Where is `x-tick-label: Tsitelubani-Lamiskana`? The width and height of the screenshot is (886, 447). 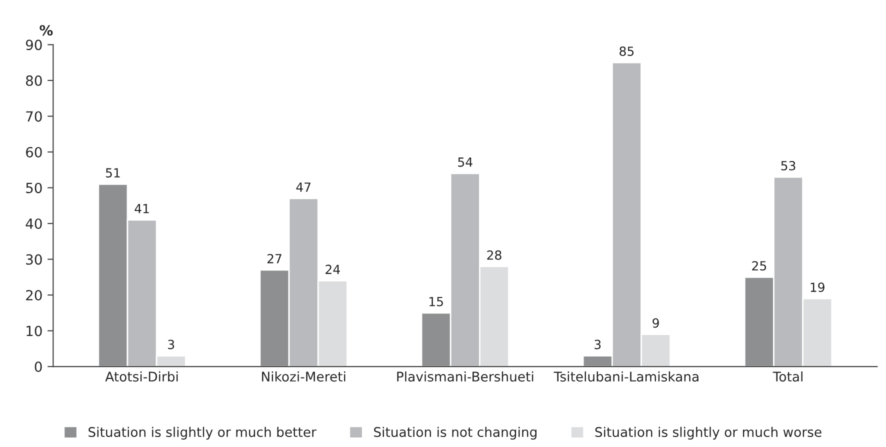
x-tick-label: Tsitelubani-Lamiskana is located at coordinates (626, 376).